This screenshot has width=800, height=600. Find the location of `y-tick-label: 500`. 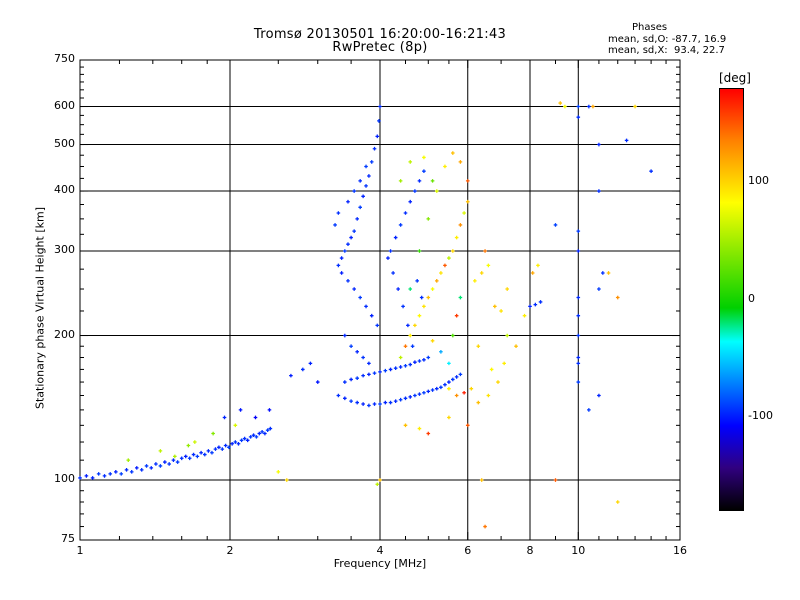

y-tick-label: 500 is located at coordinates (64, 143).